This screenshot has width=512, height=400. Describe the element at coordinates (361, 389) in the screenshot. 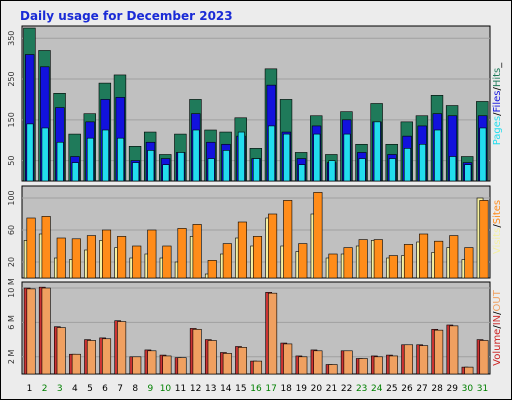

I see `day-label: 23` at that location.